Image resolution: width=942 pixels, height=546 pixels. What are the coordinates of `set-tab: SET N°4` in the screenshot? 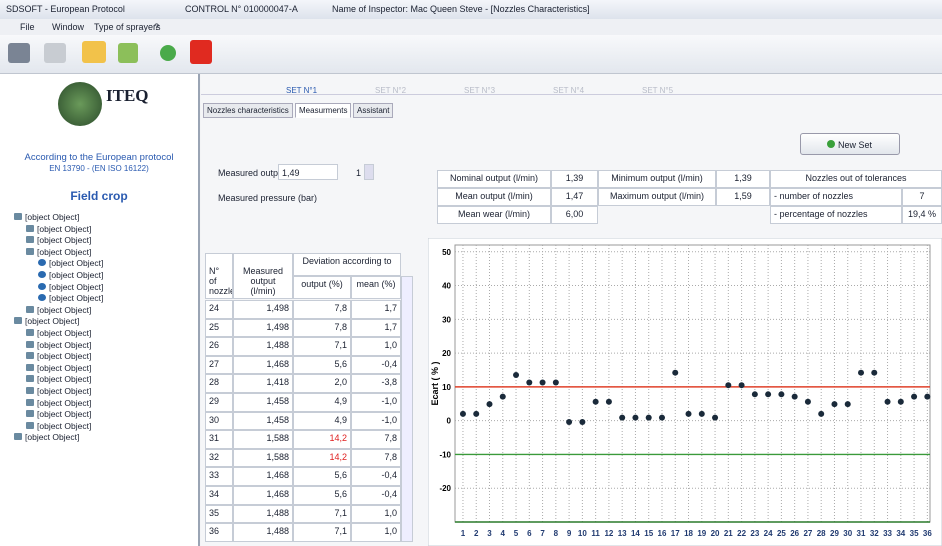 It's located at (569, 90).